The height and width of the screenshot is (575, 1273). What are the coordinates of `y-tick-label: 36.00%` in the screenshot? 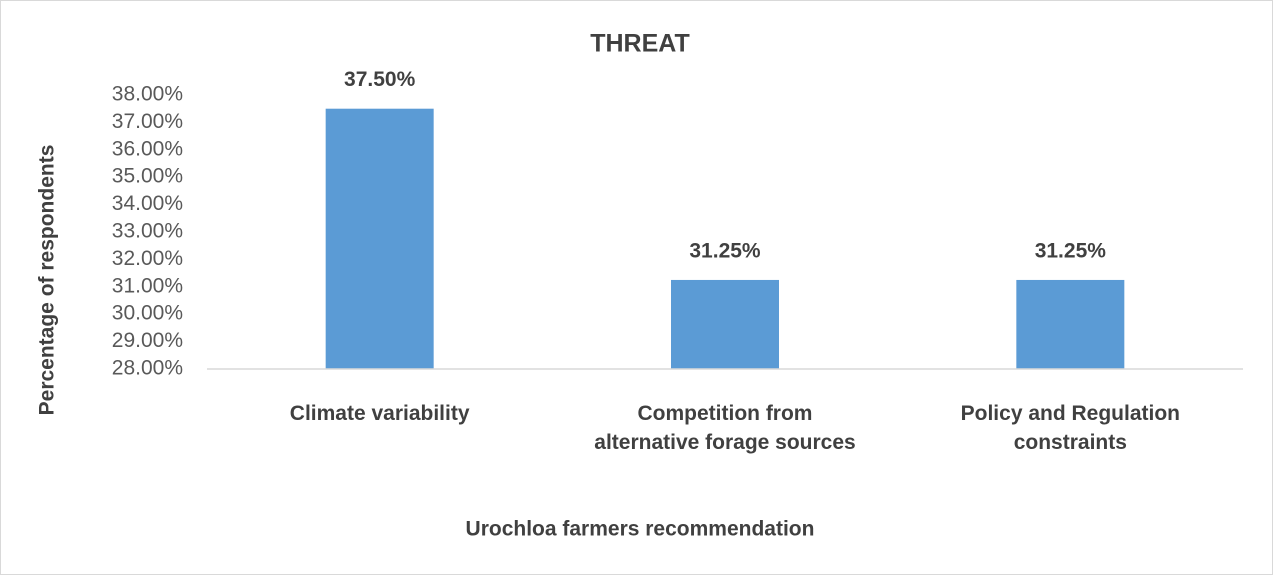 It's located at (147, 148).